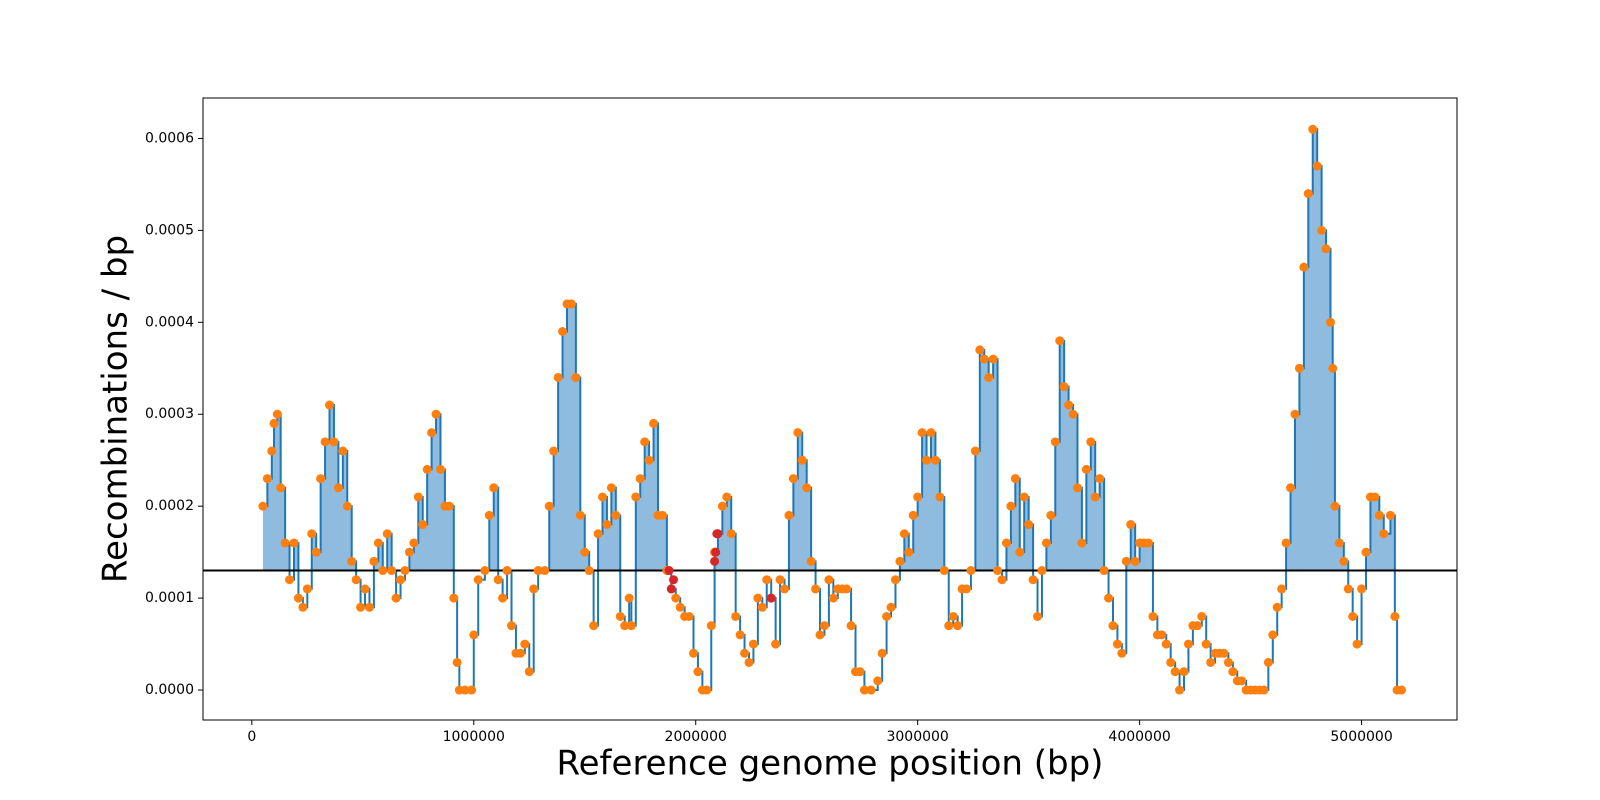  Describe the element at coordinates (116, 409) in the screenshot. I see `y-axis-label: Recombinations / bp` at that location.